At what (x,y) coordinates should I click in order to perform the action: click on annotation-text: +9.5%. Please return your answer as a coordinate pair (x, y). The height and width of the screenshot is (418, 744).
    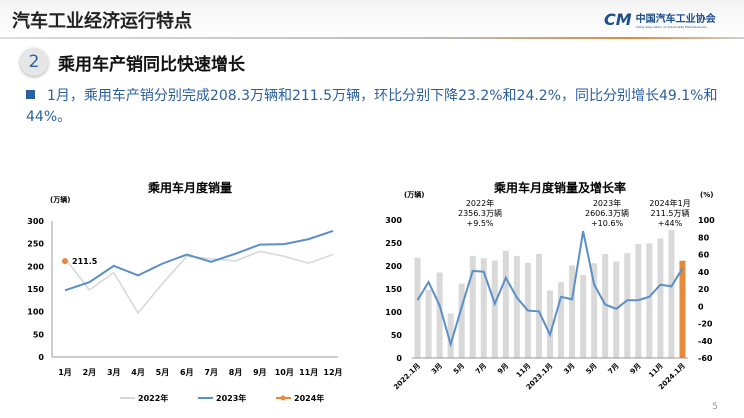
    Looking at the image, I should click on (479, 223).